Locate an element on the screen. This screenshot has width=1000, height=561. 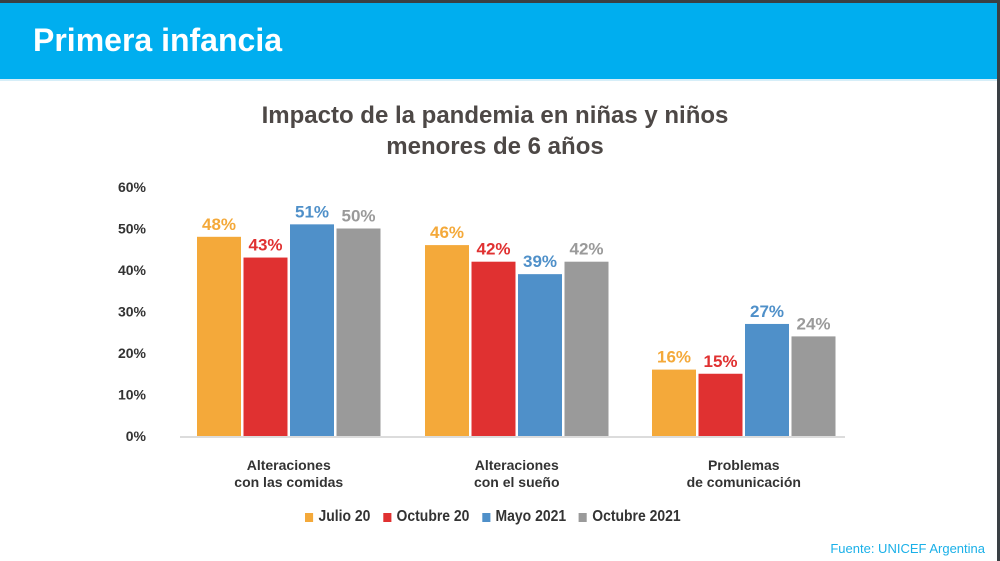
header-bar: Primera infancia is located at coordinates (498, 42).